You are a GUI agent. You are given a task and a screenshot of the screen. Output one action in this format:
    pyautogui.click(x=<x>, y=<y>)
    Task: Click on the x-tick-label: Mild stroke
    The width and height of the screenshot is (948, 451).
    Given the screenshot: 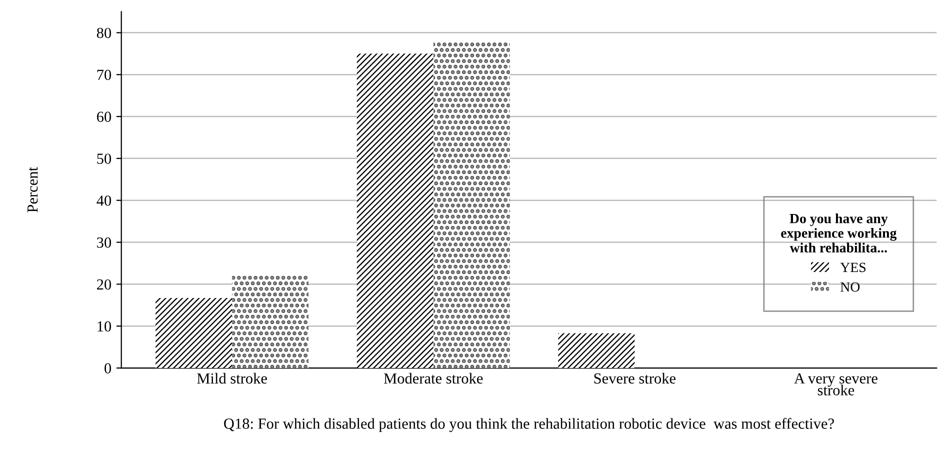 What is the action you would take?
    pyautogui.click(x=232, y=378)
    